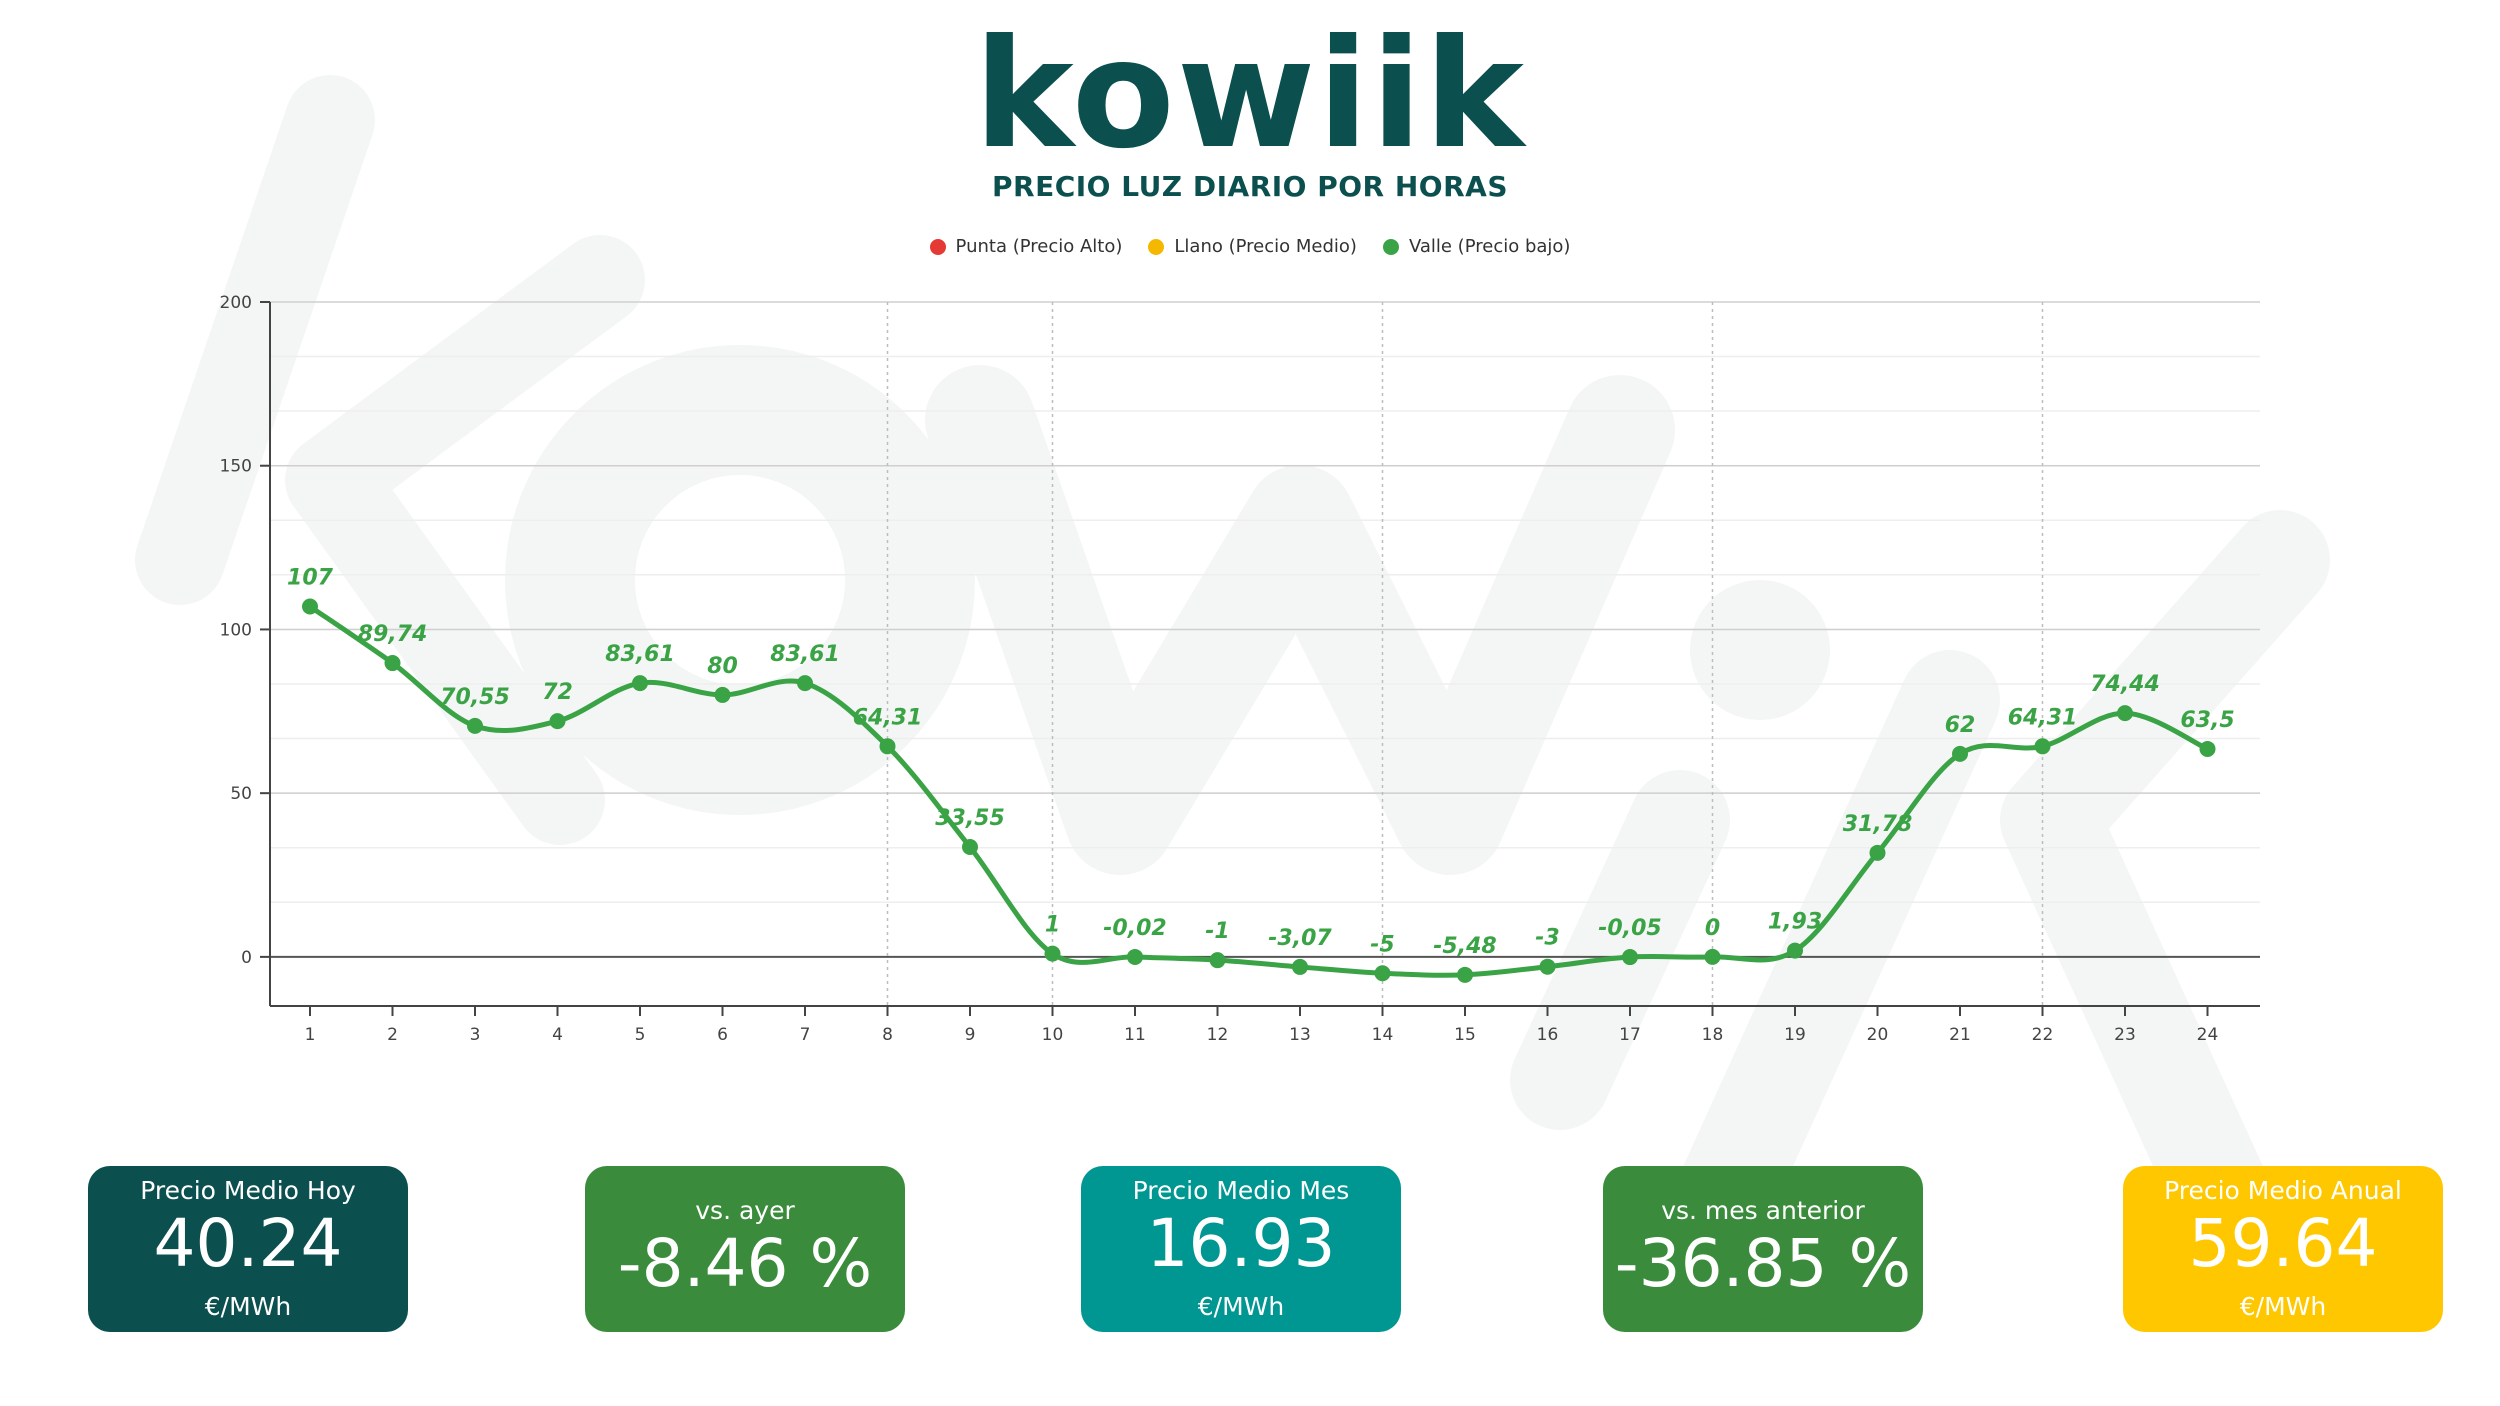 This screenshot has height=1406, width=2500. Describe the element at coordinates (722, 1035) in the screenshot. I see `x-tick-label: 6` at that location.